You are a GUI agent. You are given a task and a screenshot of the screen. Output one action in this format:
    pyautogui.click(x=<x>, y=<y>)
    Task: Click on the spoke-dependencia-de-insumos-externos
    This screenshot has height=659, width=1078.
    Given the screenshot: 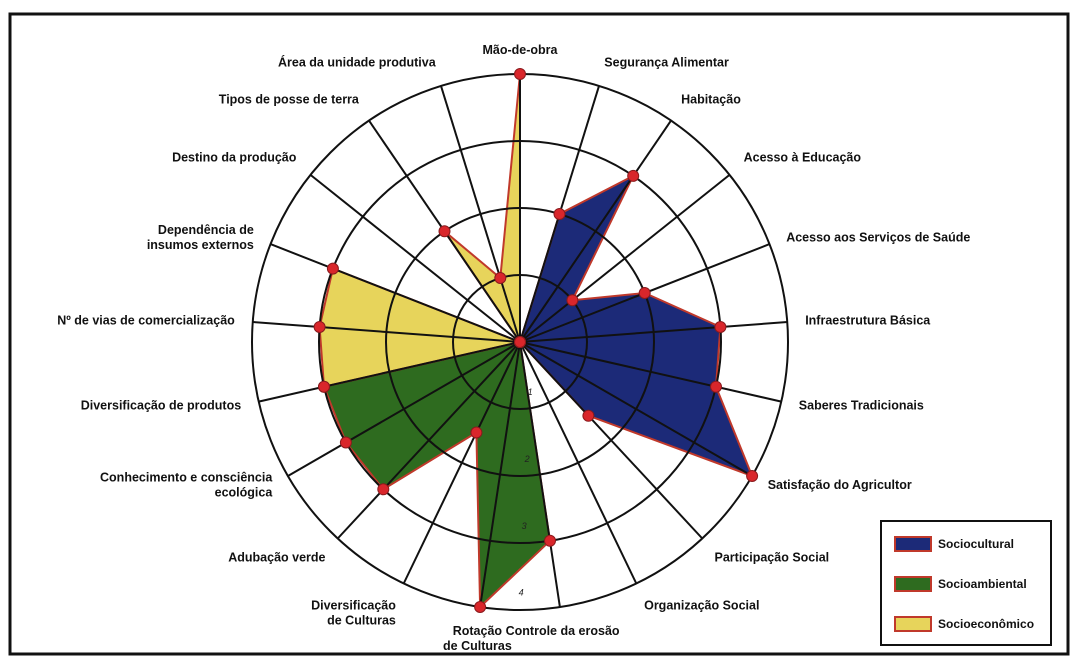 What is the action you would take?
    pyautogui.click(x=395, y=293)
    